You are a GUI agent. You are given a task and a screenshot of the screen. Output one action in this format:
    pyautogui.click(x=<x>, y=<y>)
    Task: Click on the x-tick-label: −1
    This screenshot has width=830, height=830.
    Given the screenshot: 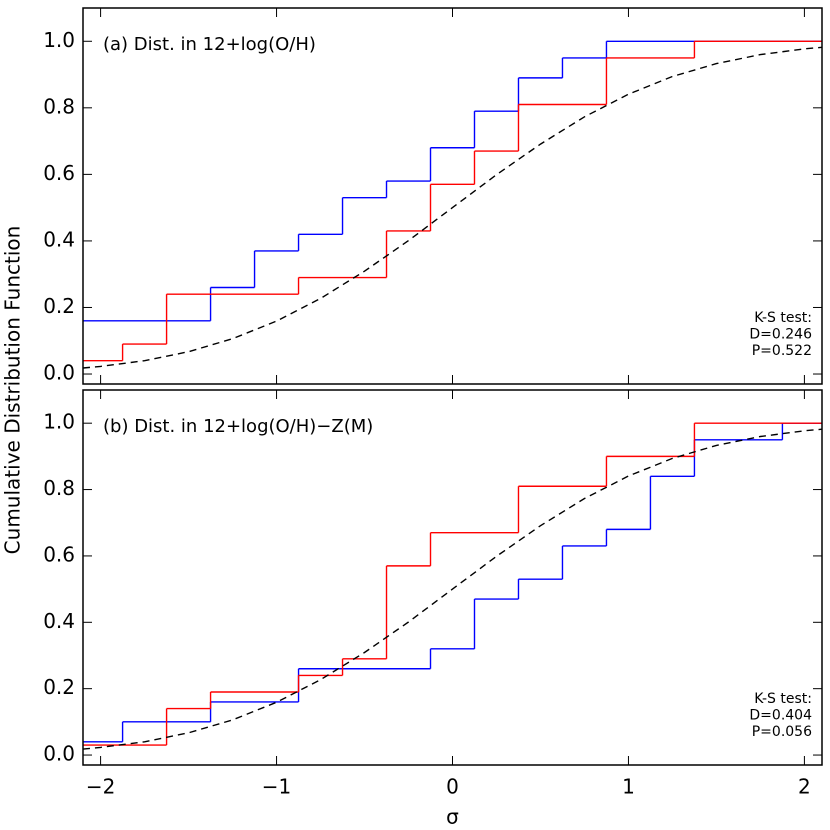 What is the action you would take?
    pyautogui.click(x=276, y=787)
    